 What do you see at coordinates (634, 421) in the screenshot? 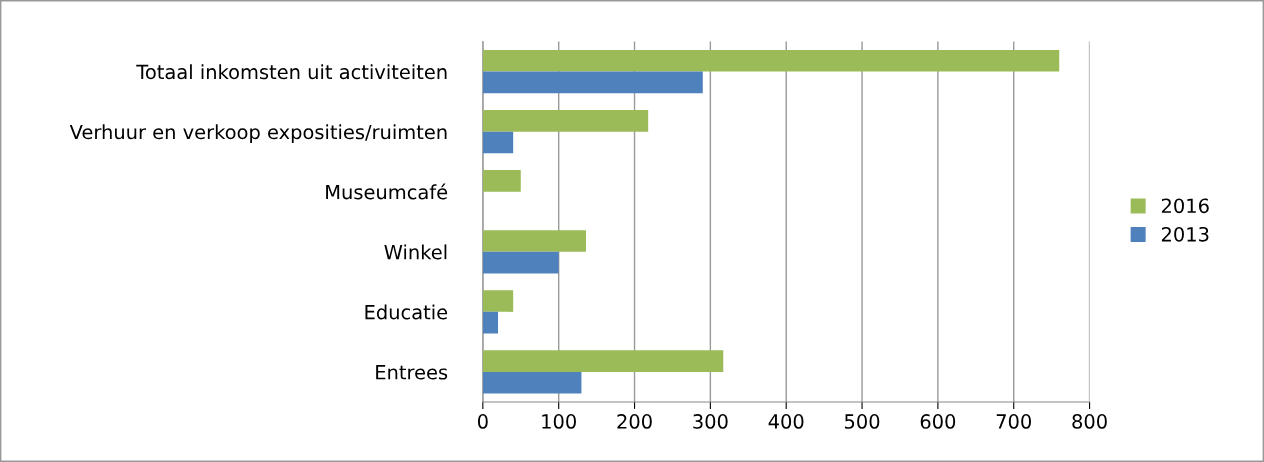
I see `x-tick-label: 200` at bounding box center [634, 421].